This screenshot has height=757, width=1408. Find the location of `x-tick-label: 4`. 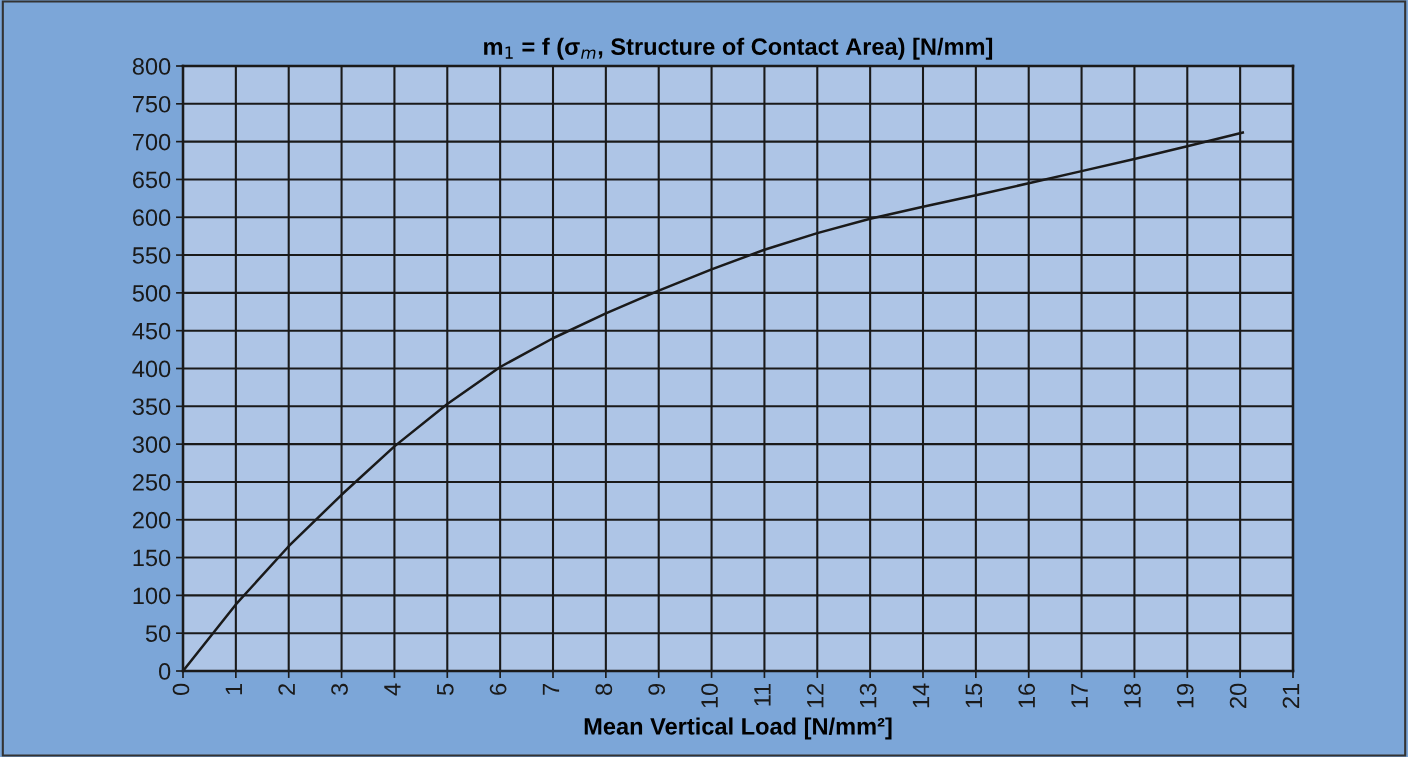

x-tick-label: 4 is located at coordinates (392, 689).